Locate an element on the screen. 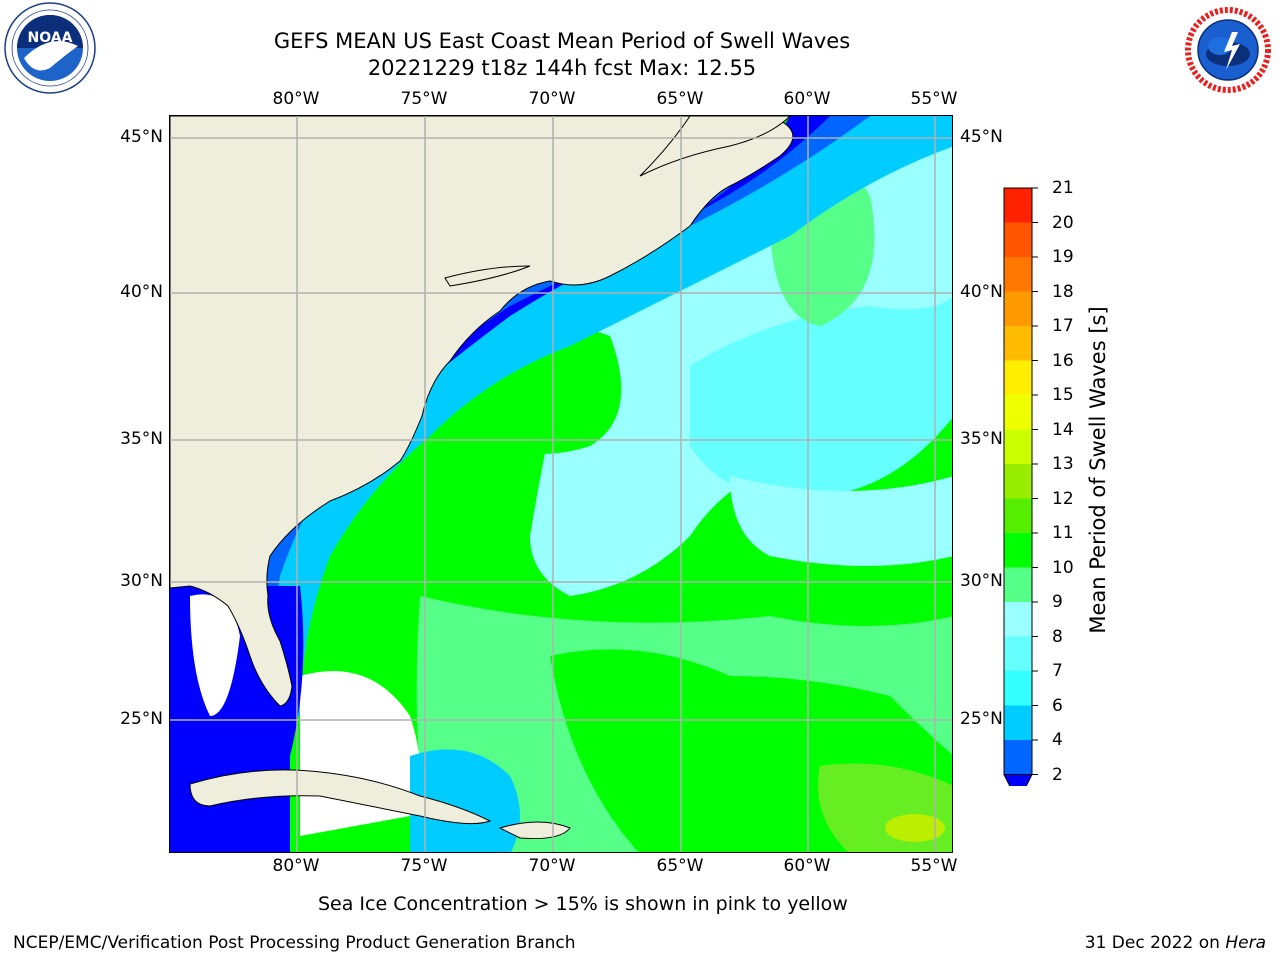  lon-label-bottom-60w: 60°W is located at coordinates (807, 866).